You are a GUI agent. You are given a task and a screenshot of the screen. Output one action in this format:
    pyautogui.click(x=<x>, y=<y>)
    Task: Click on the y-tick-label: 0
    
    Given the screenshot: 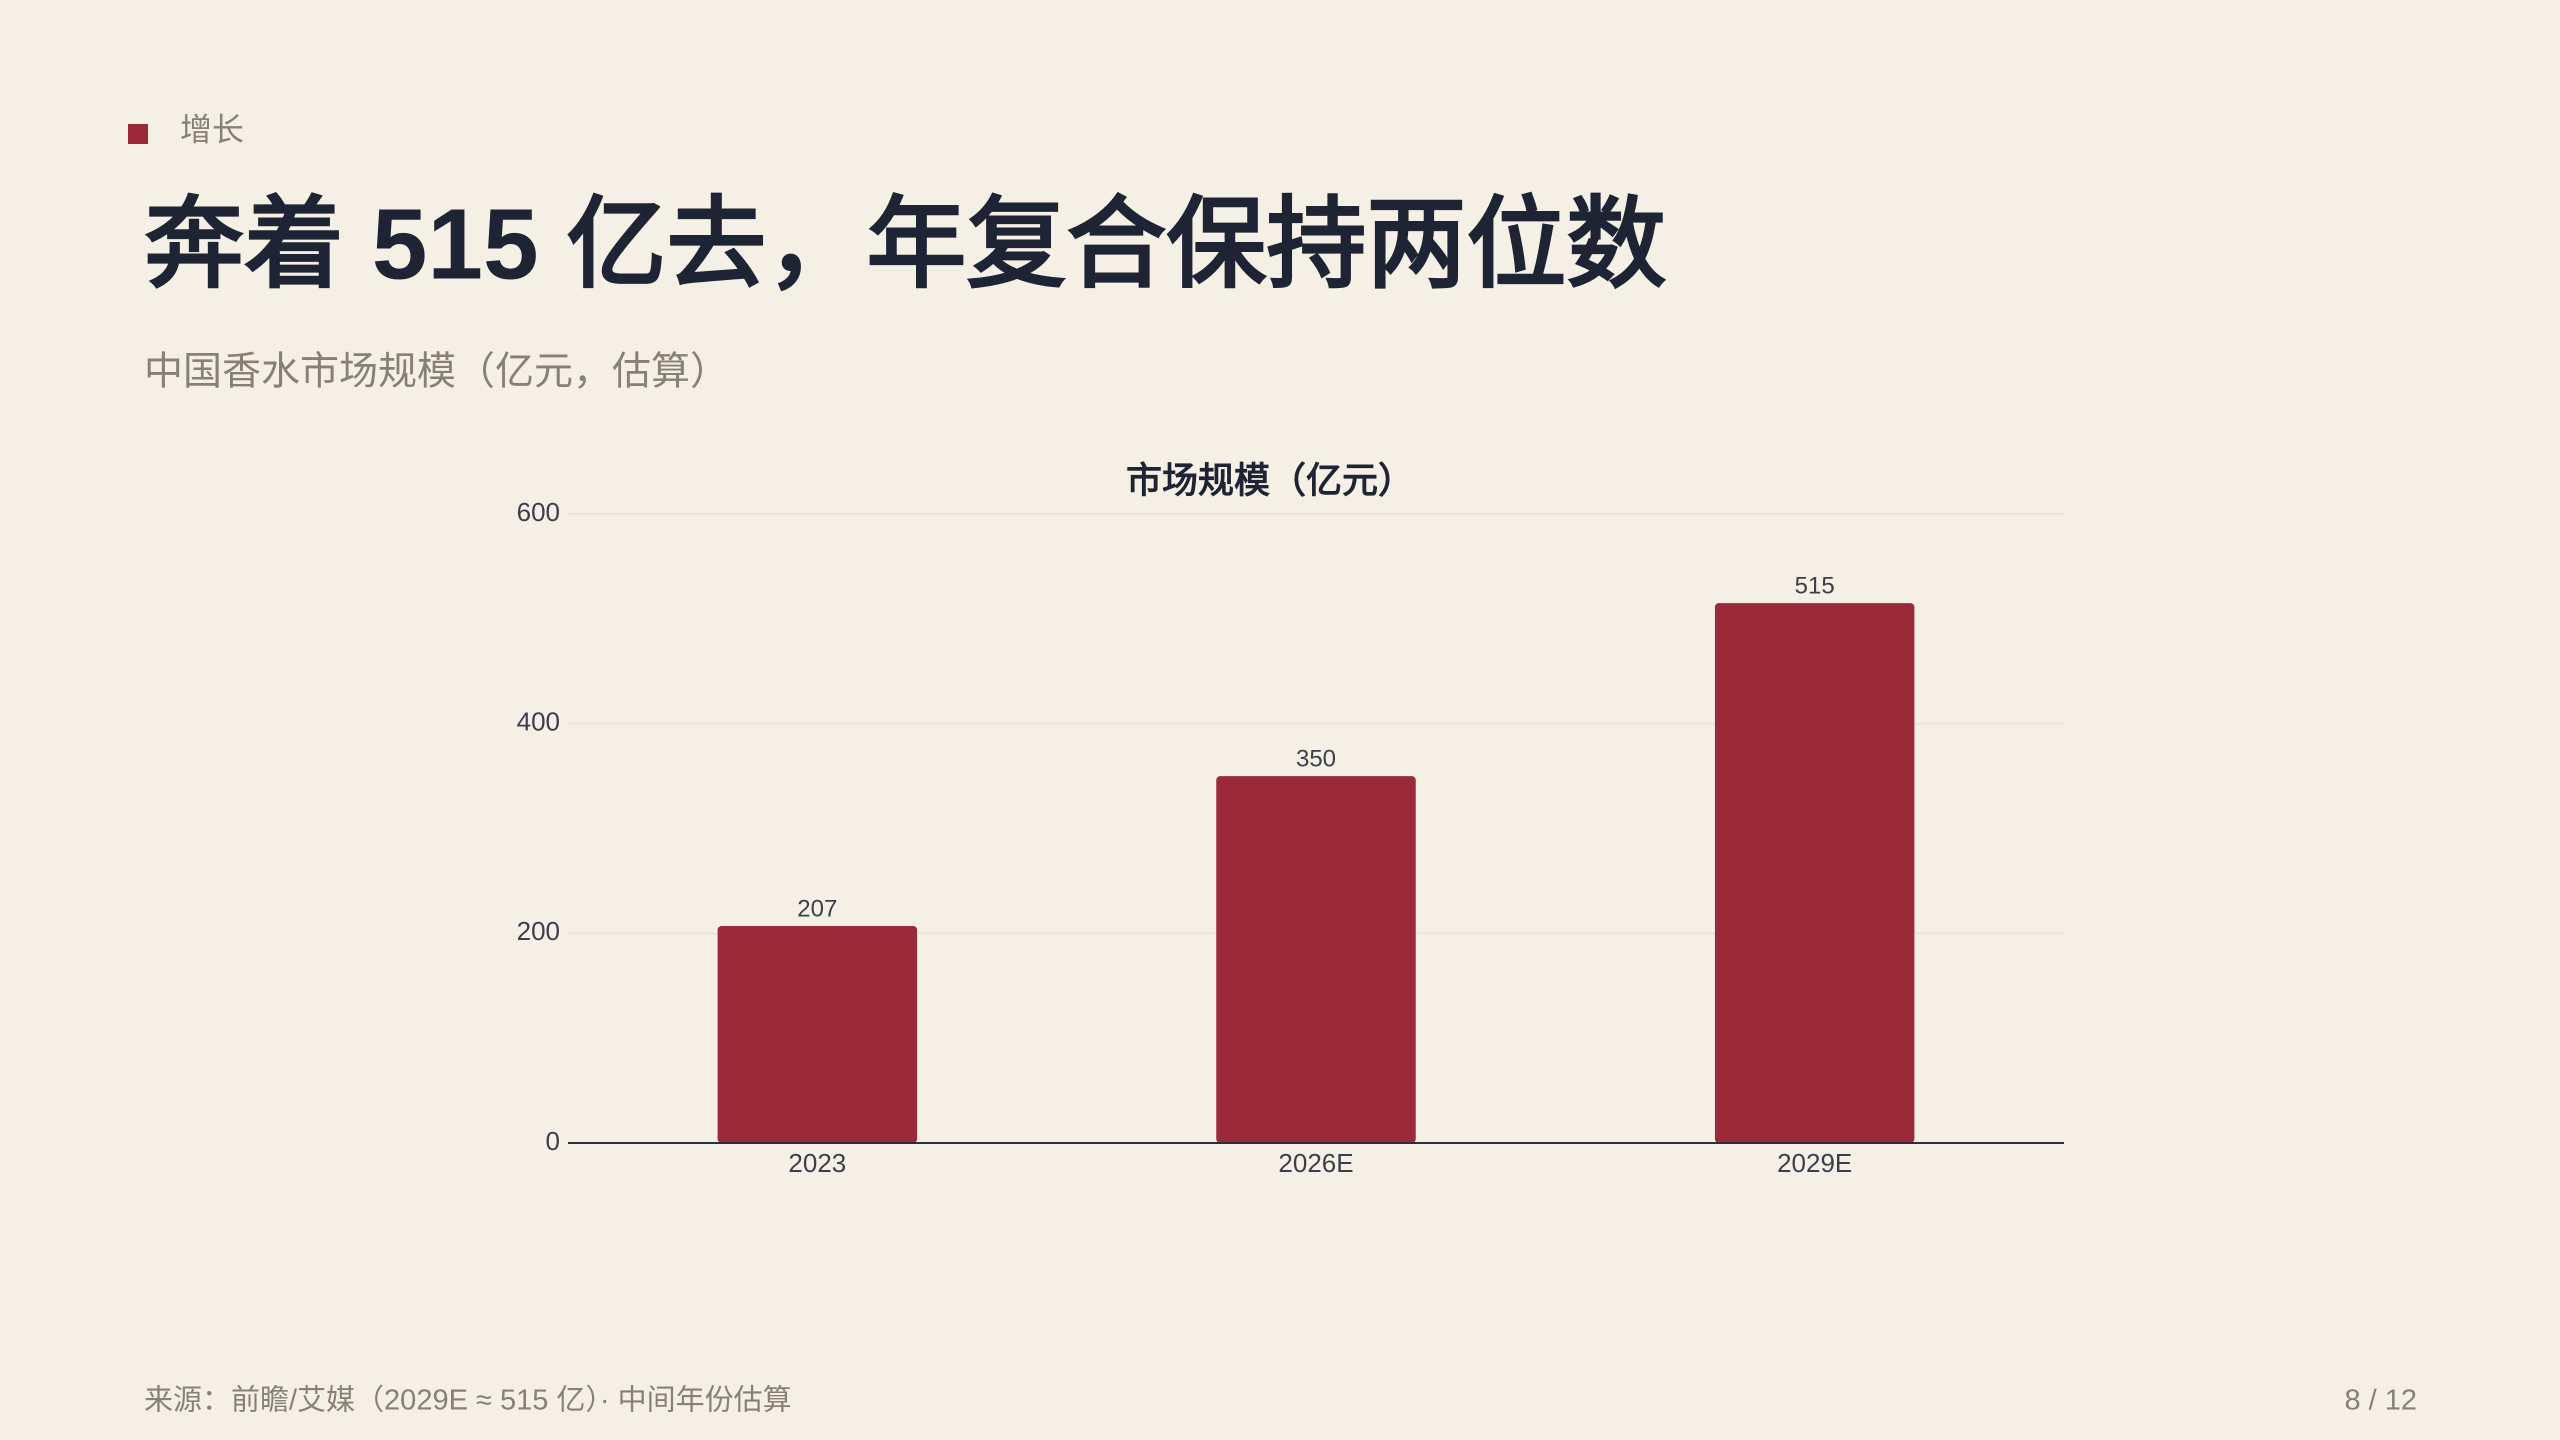 What is the action you would take?
    pyautogui.click(x=553, y=1141)
    